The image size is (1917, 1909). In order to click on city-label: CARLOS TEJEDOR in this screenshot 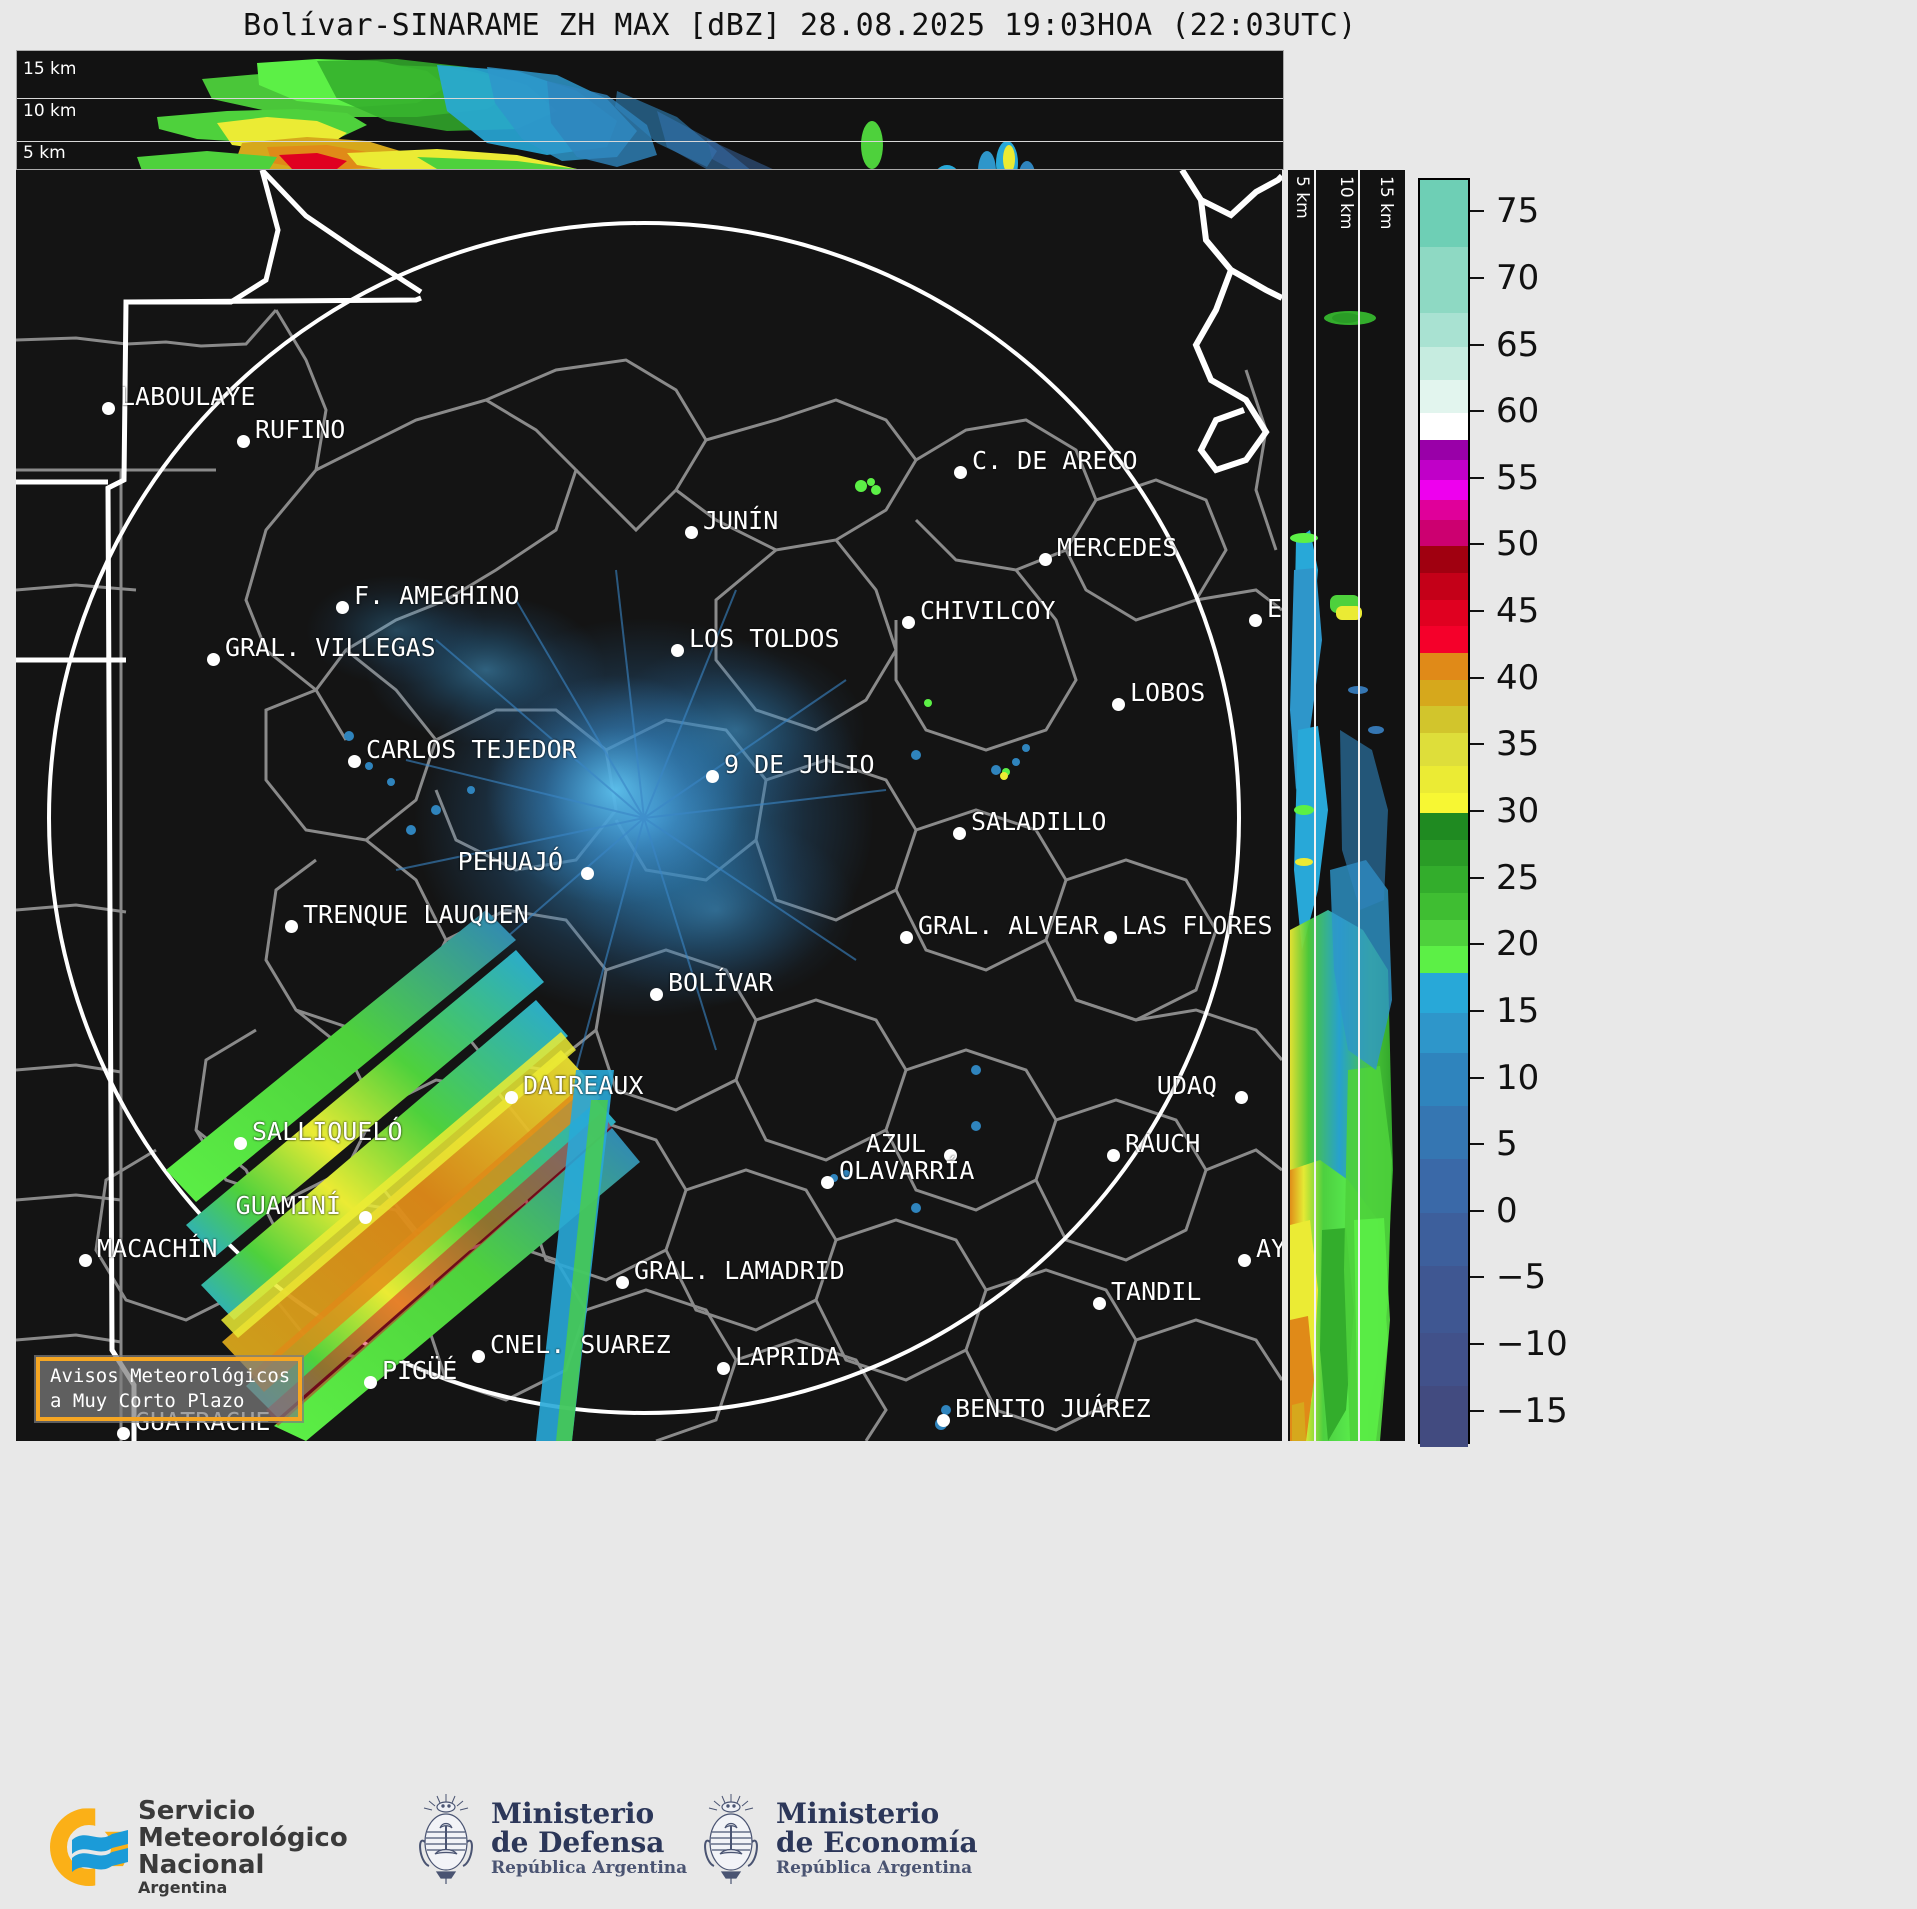, I will do `click(471, 749)`.